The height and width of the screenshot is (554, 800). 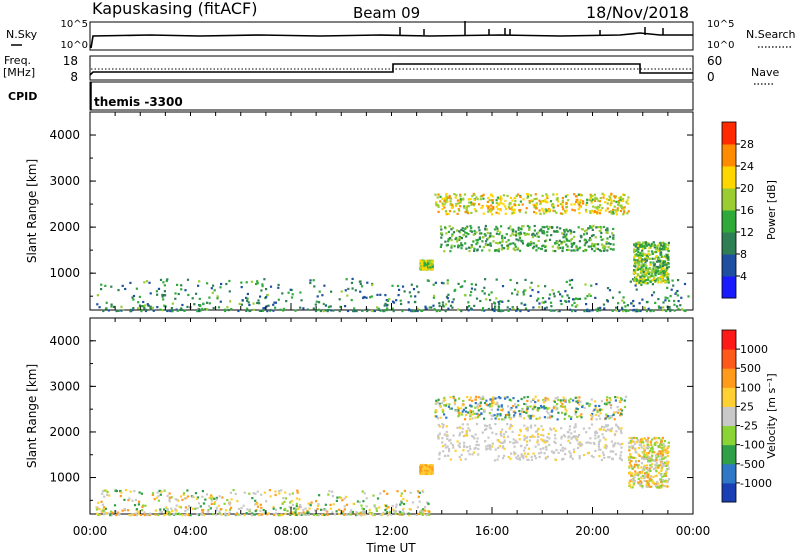 What do you see at coordinates (386, 13) in the screenshot?
I see `beam-title: Beam 09` at bounding box center [386, 13].